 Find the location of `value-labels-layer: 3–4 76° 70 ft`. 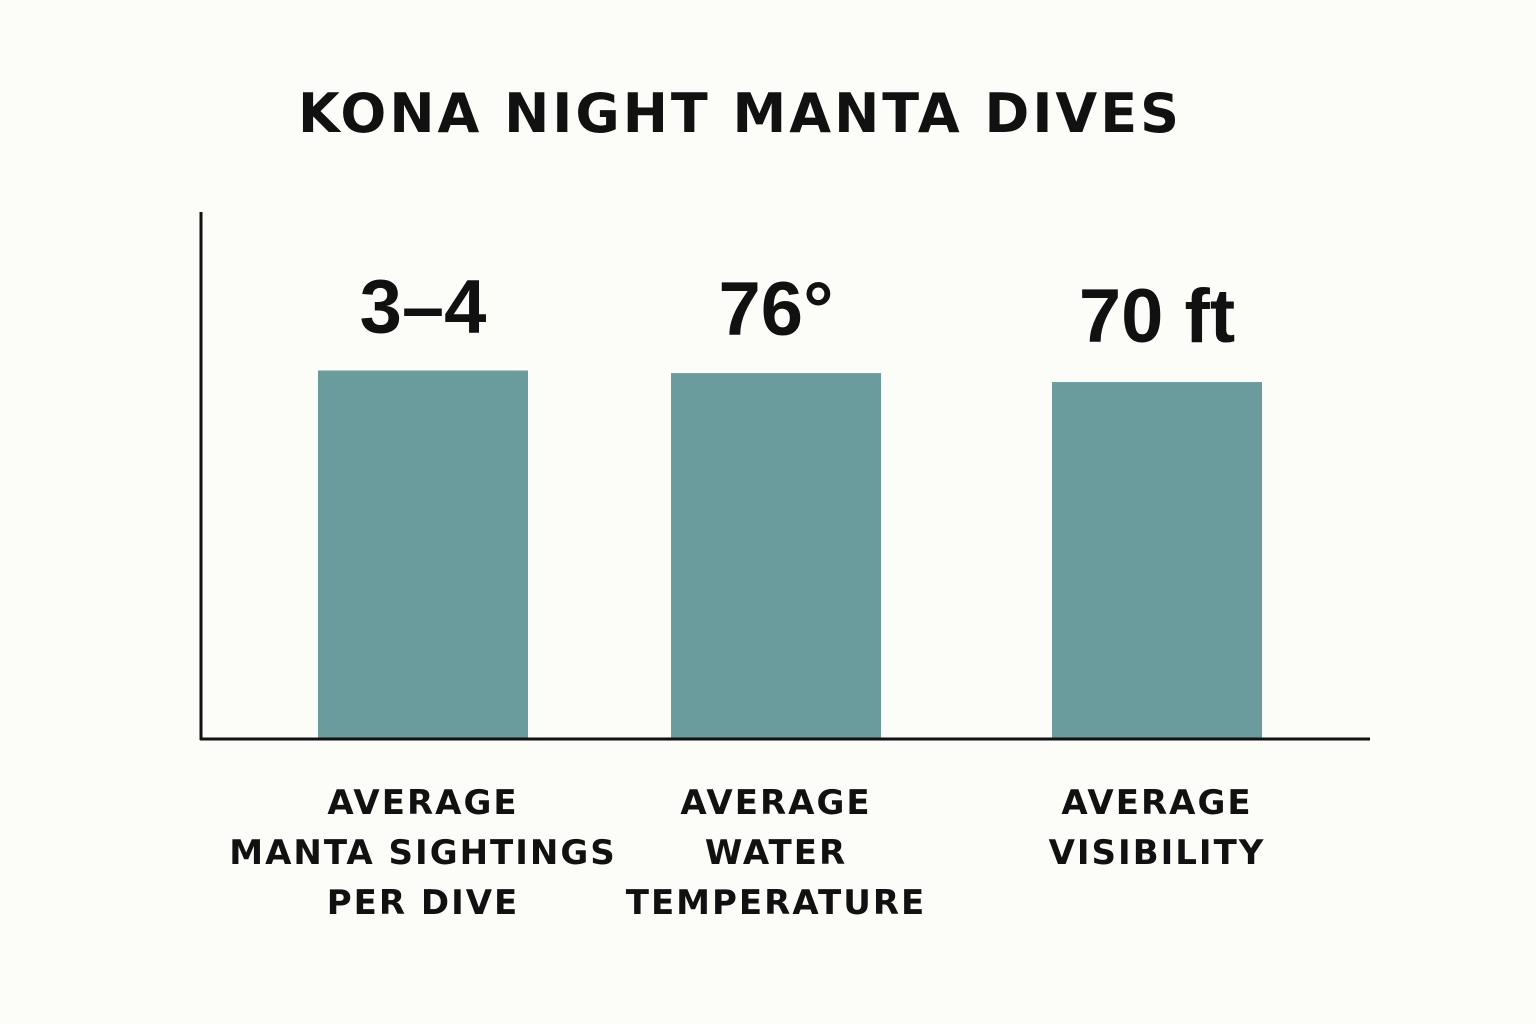

value-labels-layer: 3–4 76° 70 ft is located at coordinates (798, 312).